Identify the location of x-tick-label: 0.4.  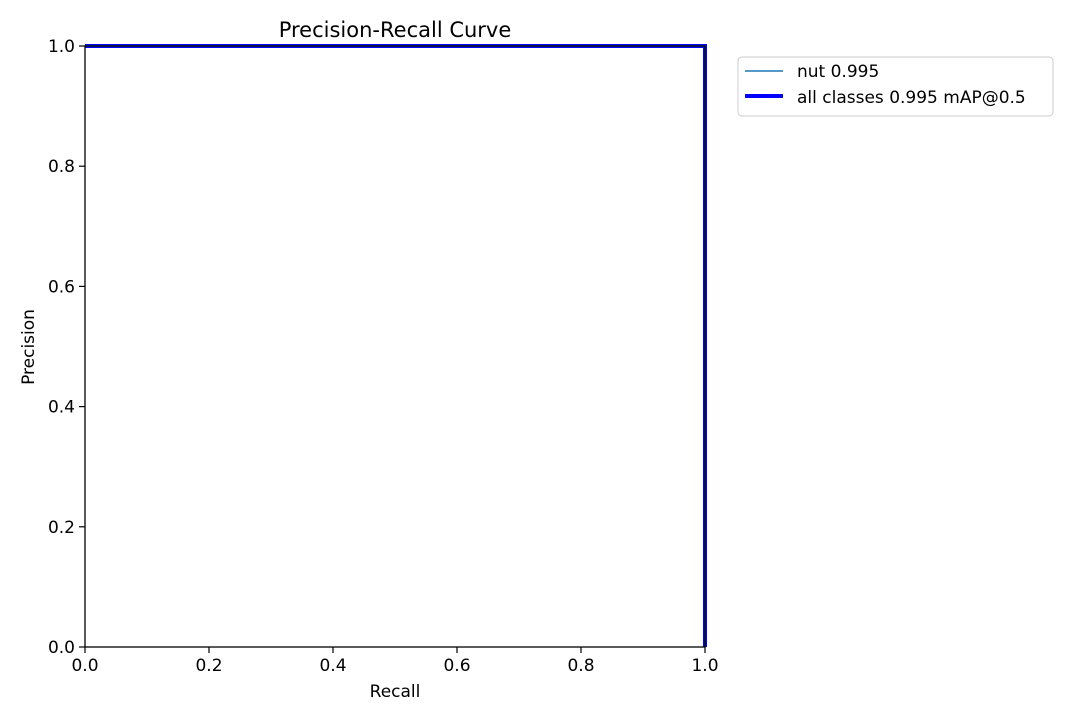
(332, 666).